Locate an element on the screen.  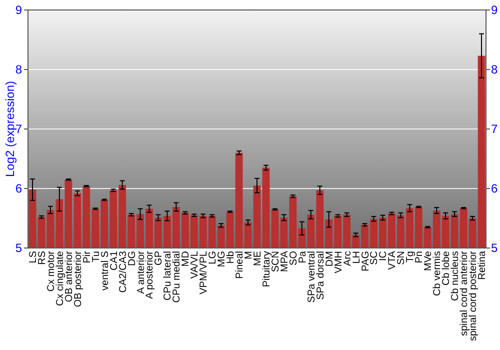
y2-tick-label: 7 is located at coordinates (494, 129).